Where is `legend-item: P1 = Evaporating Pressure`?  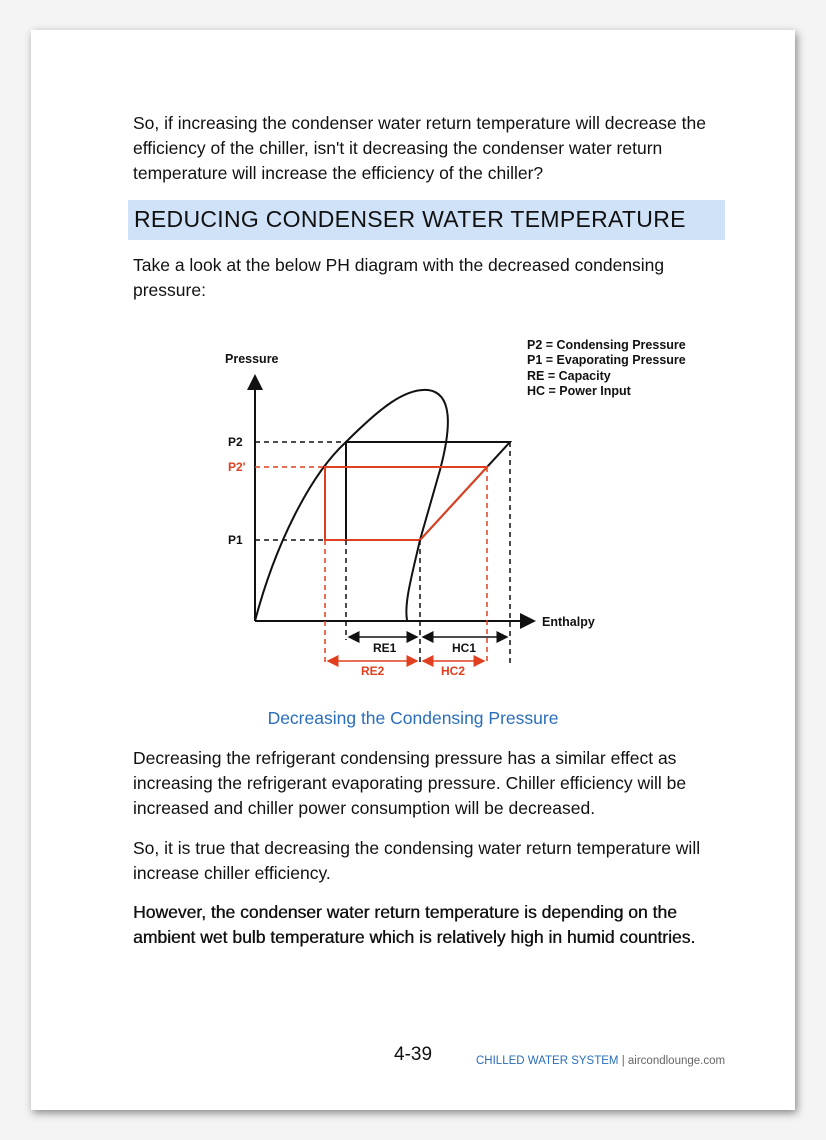 legend-item: P1 = Evaporating Pressure is located at coordinates (606, 360).